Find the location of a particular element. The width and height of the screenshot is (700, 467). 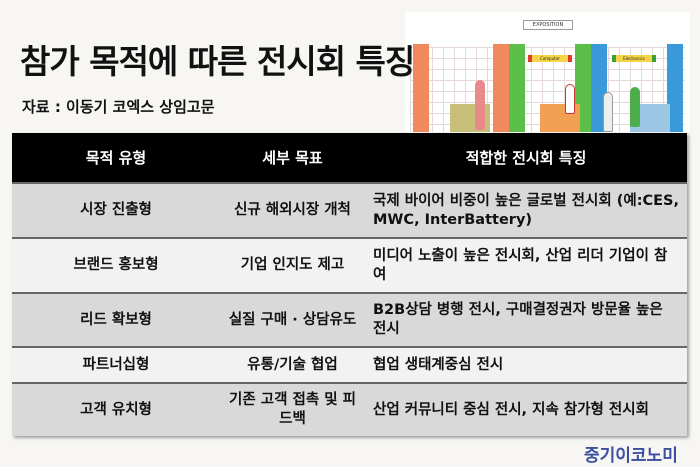

cell-feature: 협업 생태계중심 전시 is located at coordinates (526, 364).